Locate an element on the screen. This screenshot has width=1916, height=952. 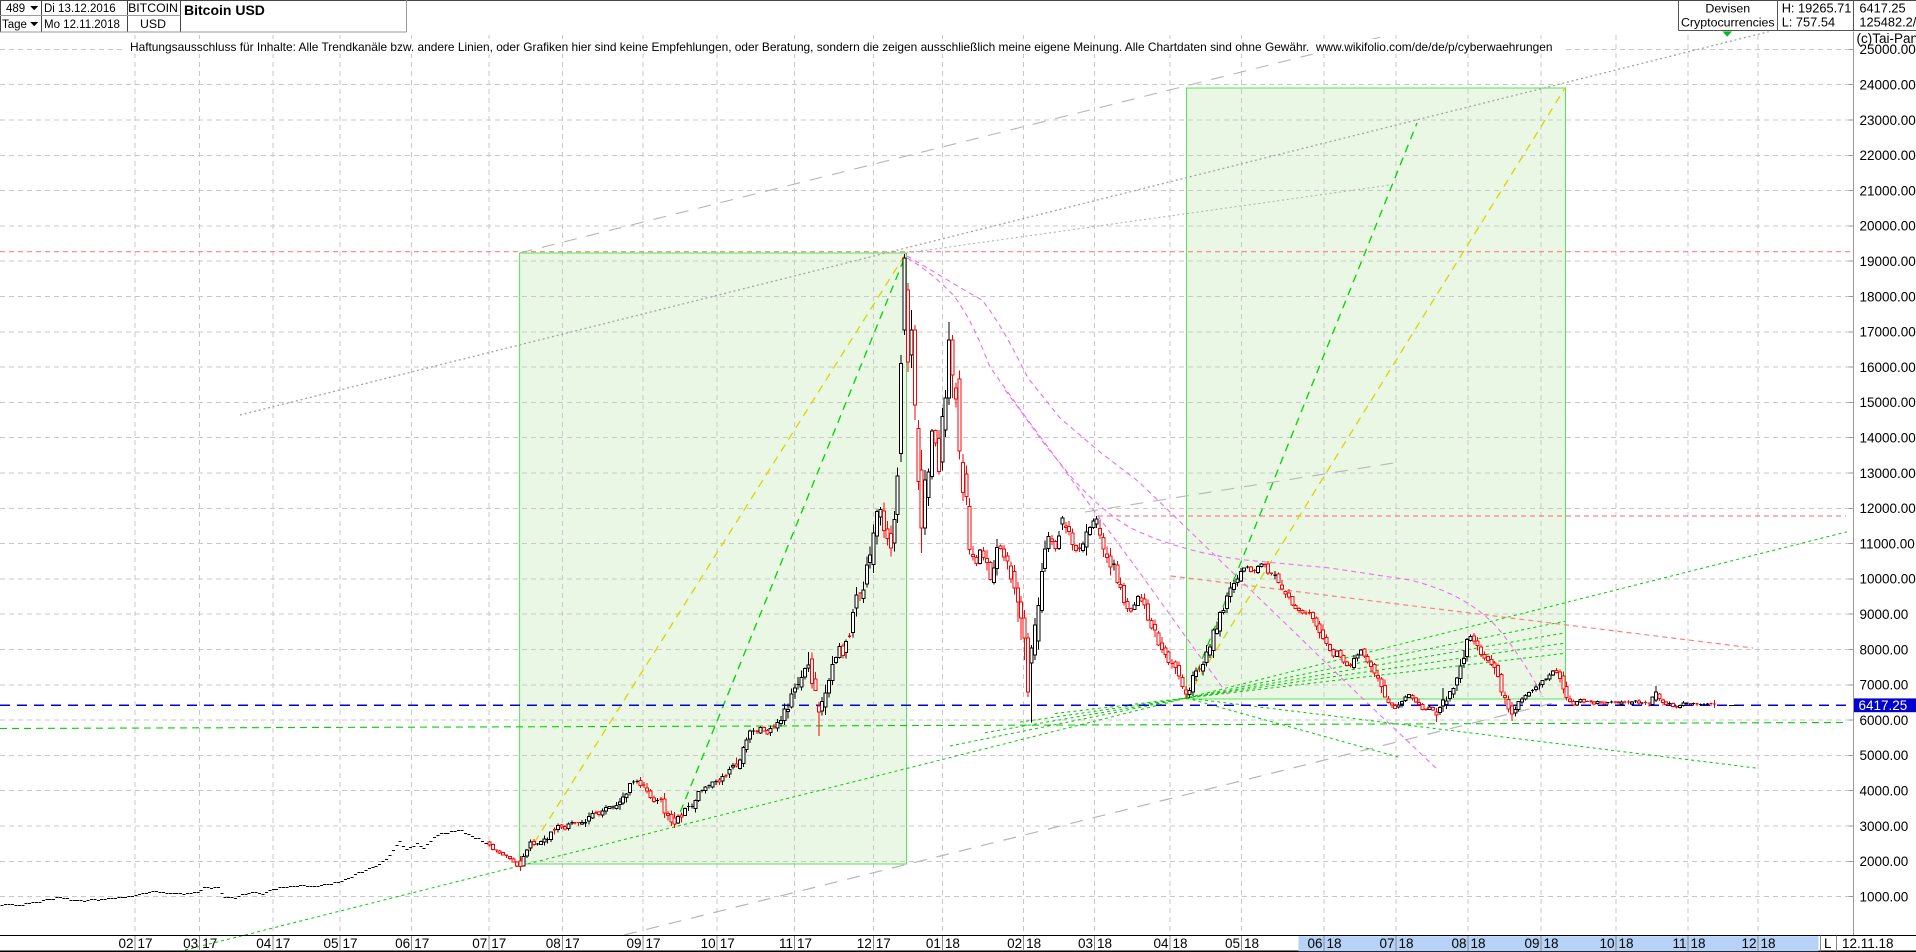
svg-text: 25000.00 is located at coordinates (1888, 49).